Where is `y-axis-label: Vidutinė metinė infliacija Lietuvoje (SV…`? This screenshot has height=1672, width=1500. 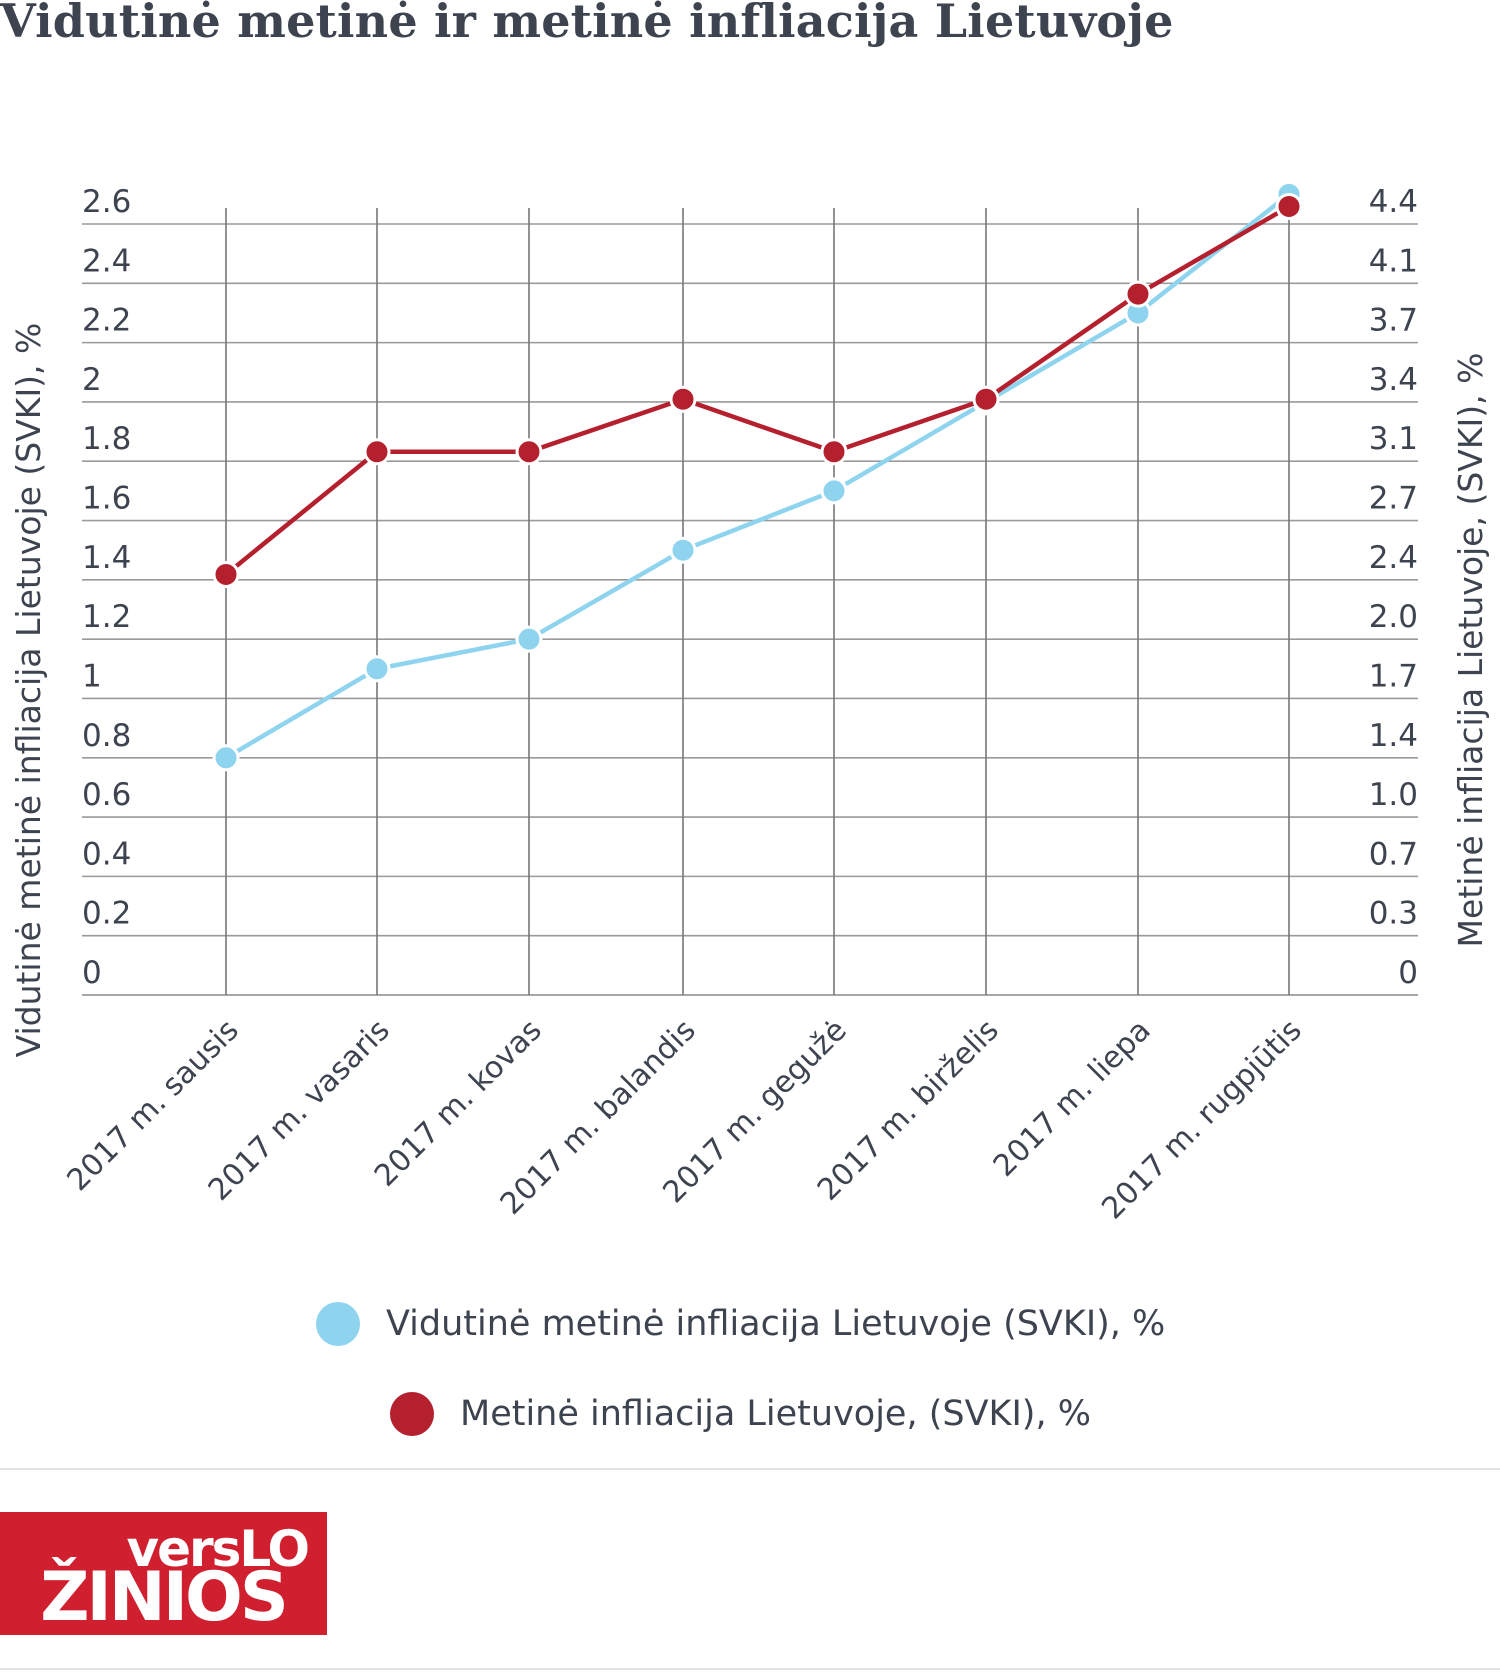
y-axis-label: Vidutinė metinė infliacija Lietuvoje (SV… is located at coordinates (28, 690).